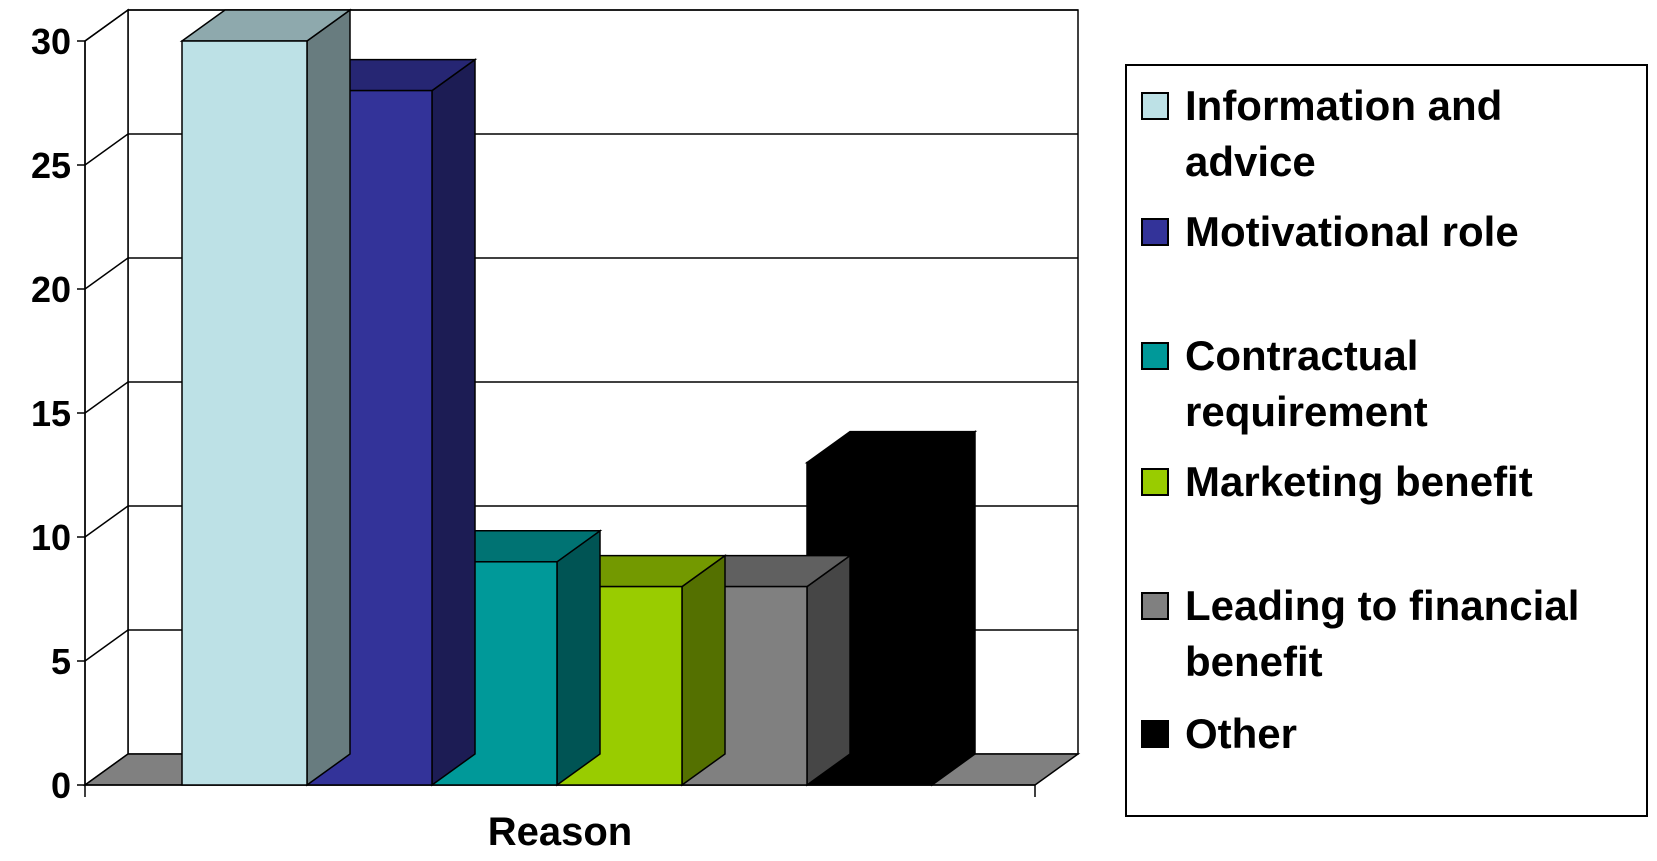 This screenshot has height=861, width=1657. What do you see at coordinates (61, 785) in the screenshot?
I see `y-tick-label: 0` at bounding box center [61, 785].